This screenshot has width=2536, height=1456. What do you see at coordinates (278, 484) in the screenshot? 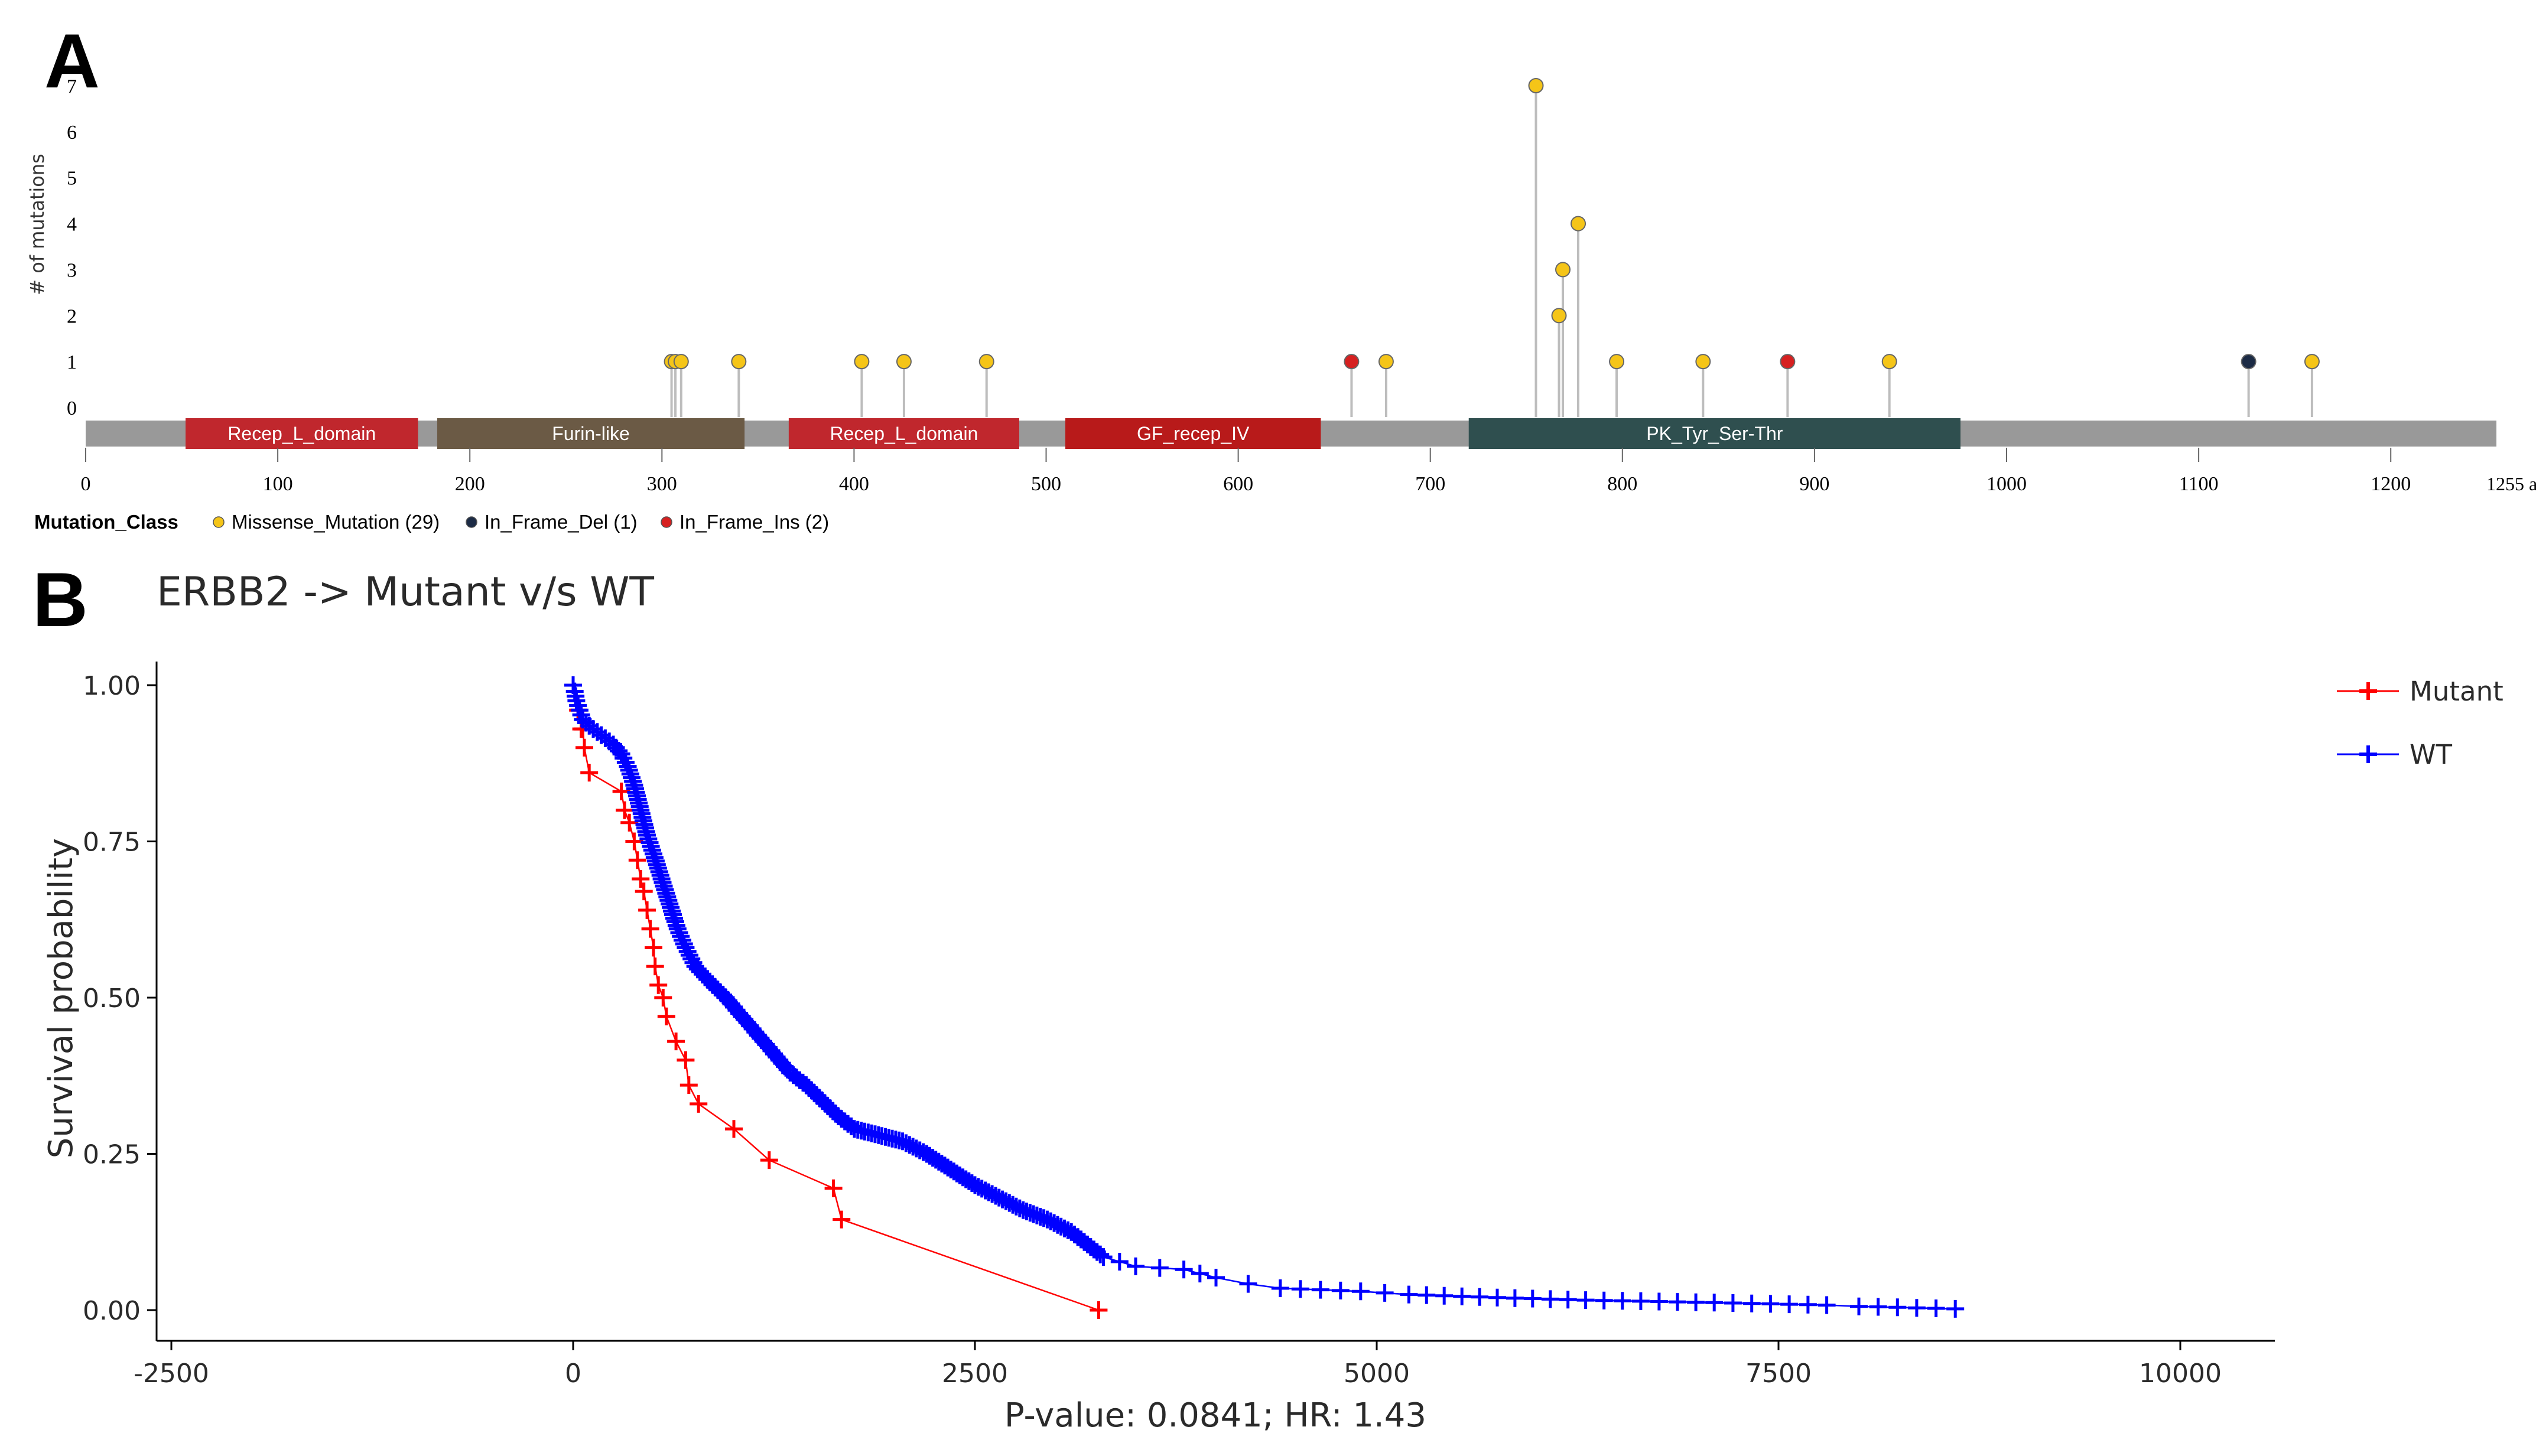
I see `x-tick-label: 100` at bounding box center [278, 484].